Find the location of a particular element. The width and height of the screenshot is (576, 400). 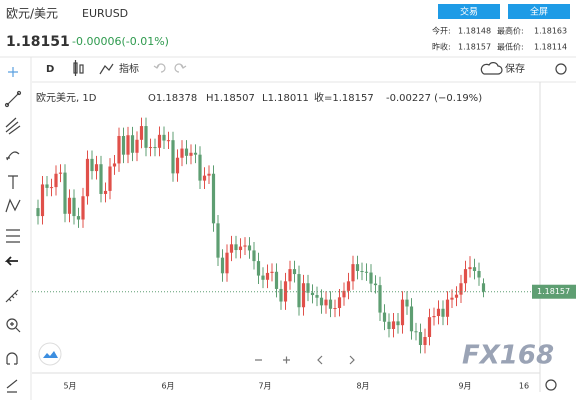

button-label: 全屏 is located at coordinates (539, 12).